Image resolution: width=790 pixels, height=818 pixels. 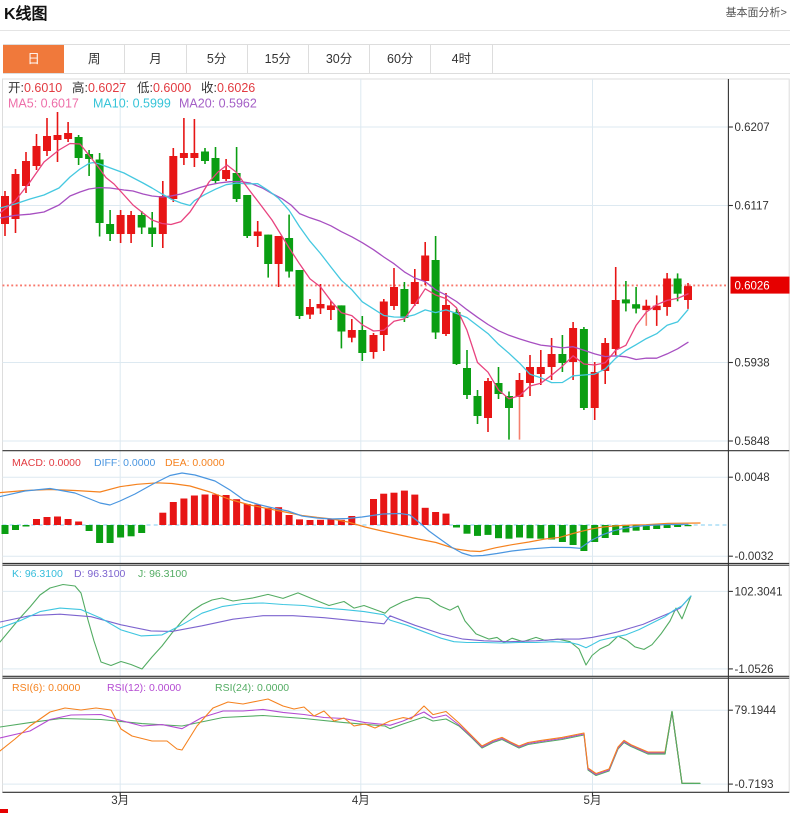 I want to click on svg-text: 0.0048, so click(x=752, y=478).